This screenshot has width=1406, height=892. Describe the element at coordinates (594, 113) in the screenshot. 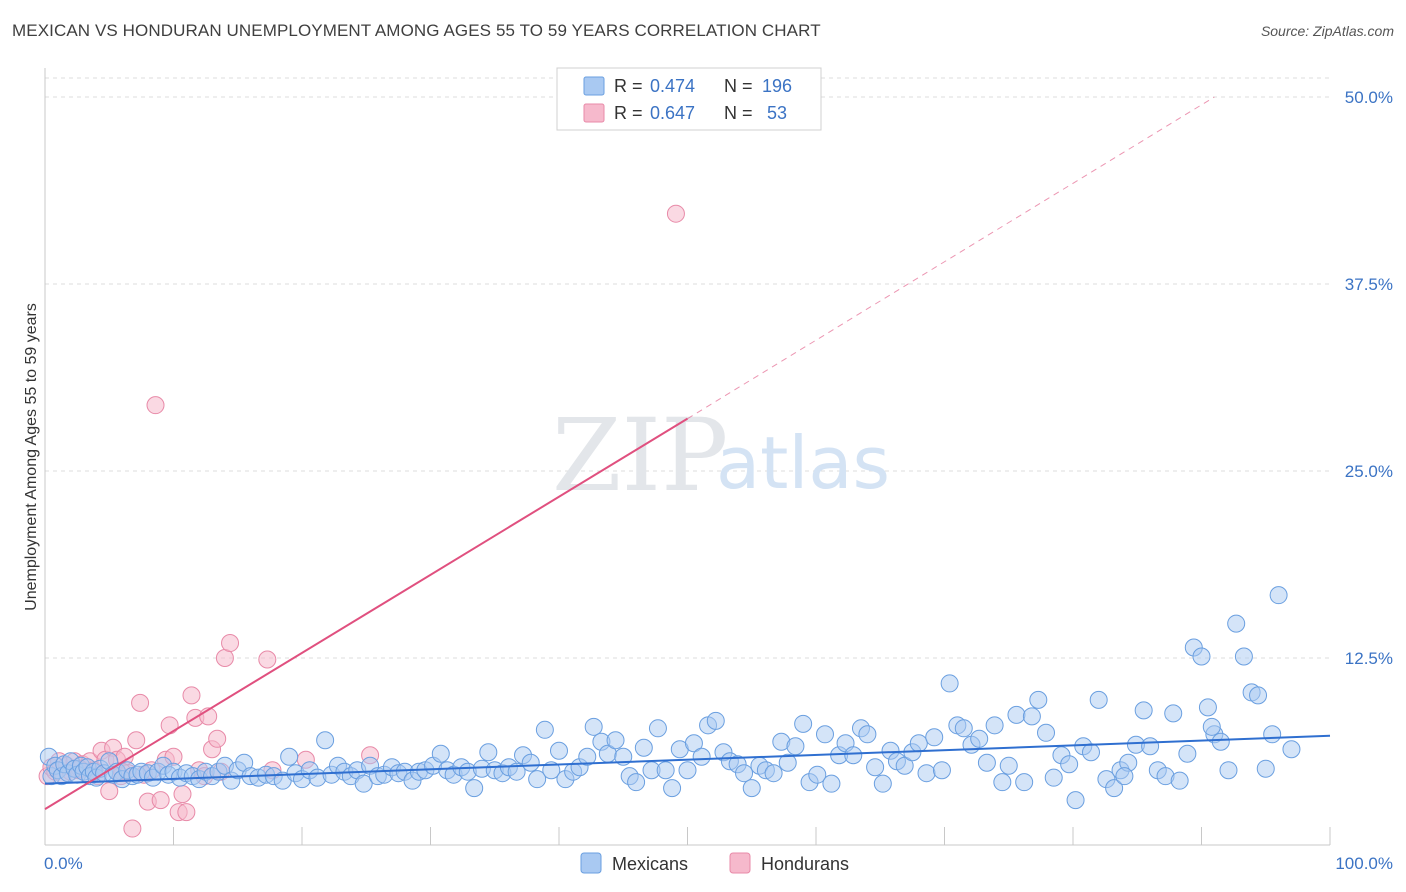

I see `legend-swatch-hondurans` at that location.